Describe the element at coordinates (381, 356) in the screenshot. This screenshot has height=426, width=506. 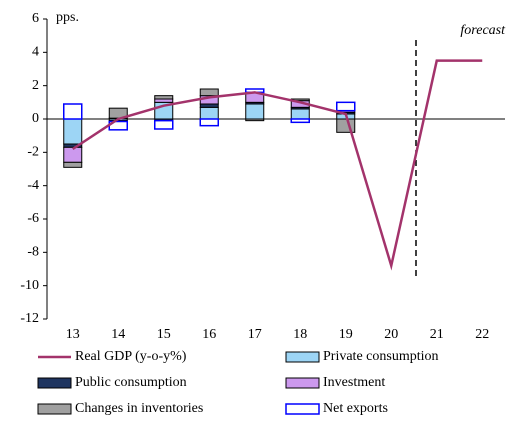
I see `legend-label: Private consumption` at that location.